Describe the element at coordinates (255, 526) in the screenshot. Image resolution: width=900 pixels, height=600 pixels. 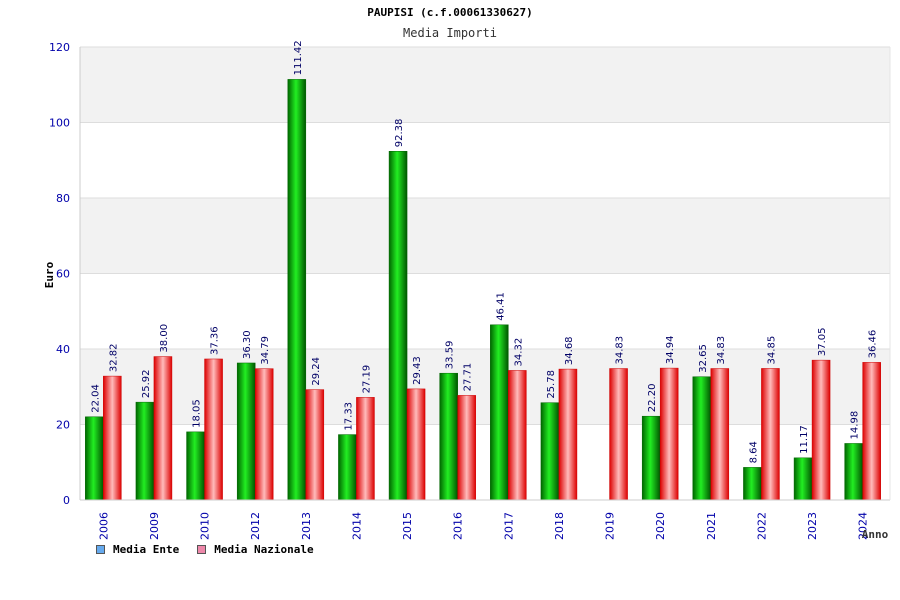
I see `x-tick-label: 2012` at that location.